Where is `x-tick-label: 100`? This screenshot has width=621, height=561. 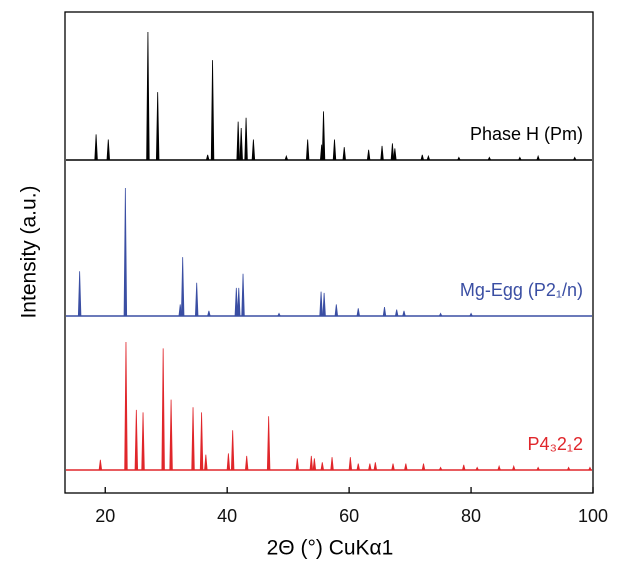 x-tick-label: 100 is located at coordinates (593, 516).